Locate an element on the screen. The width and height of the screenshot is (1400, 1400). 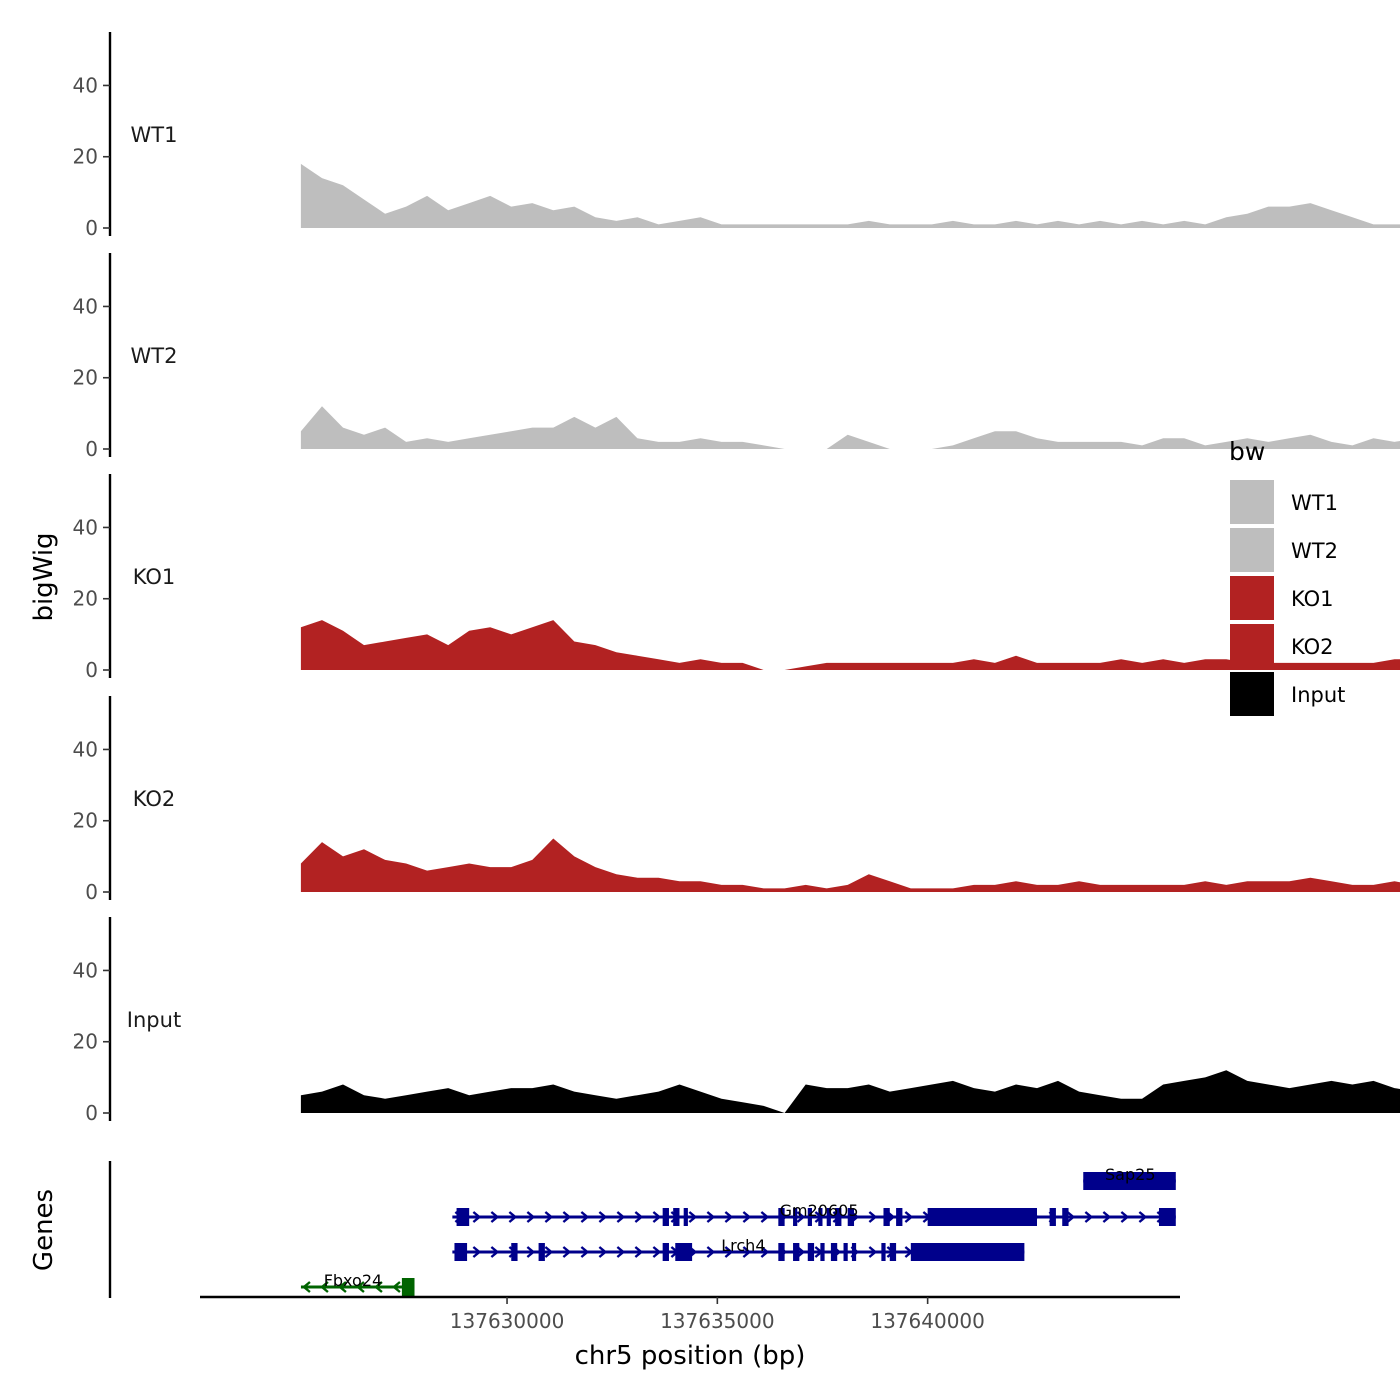
x-axis-title: chr5 position (bp) is located at coordinates (690, 1356).